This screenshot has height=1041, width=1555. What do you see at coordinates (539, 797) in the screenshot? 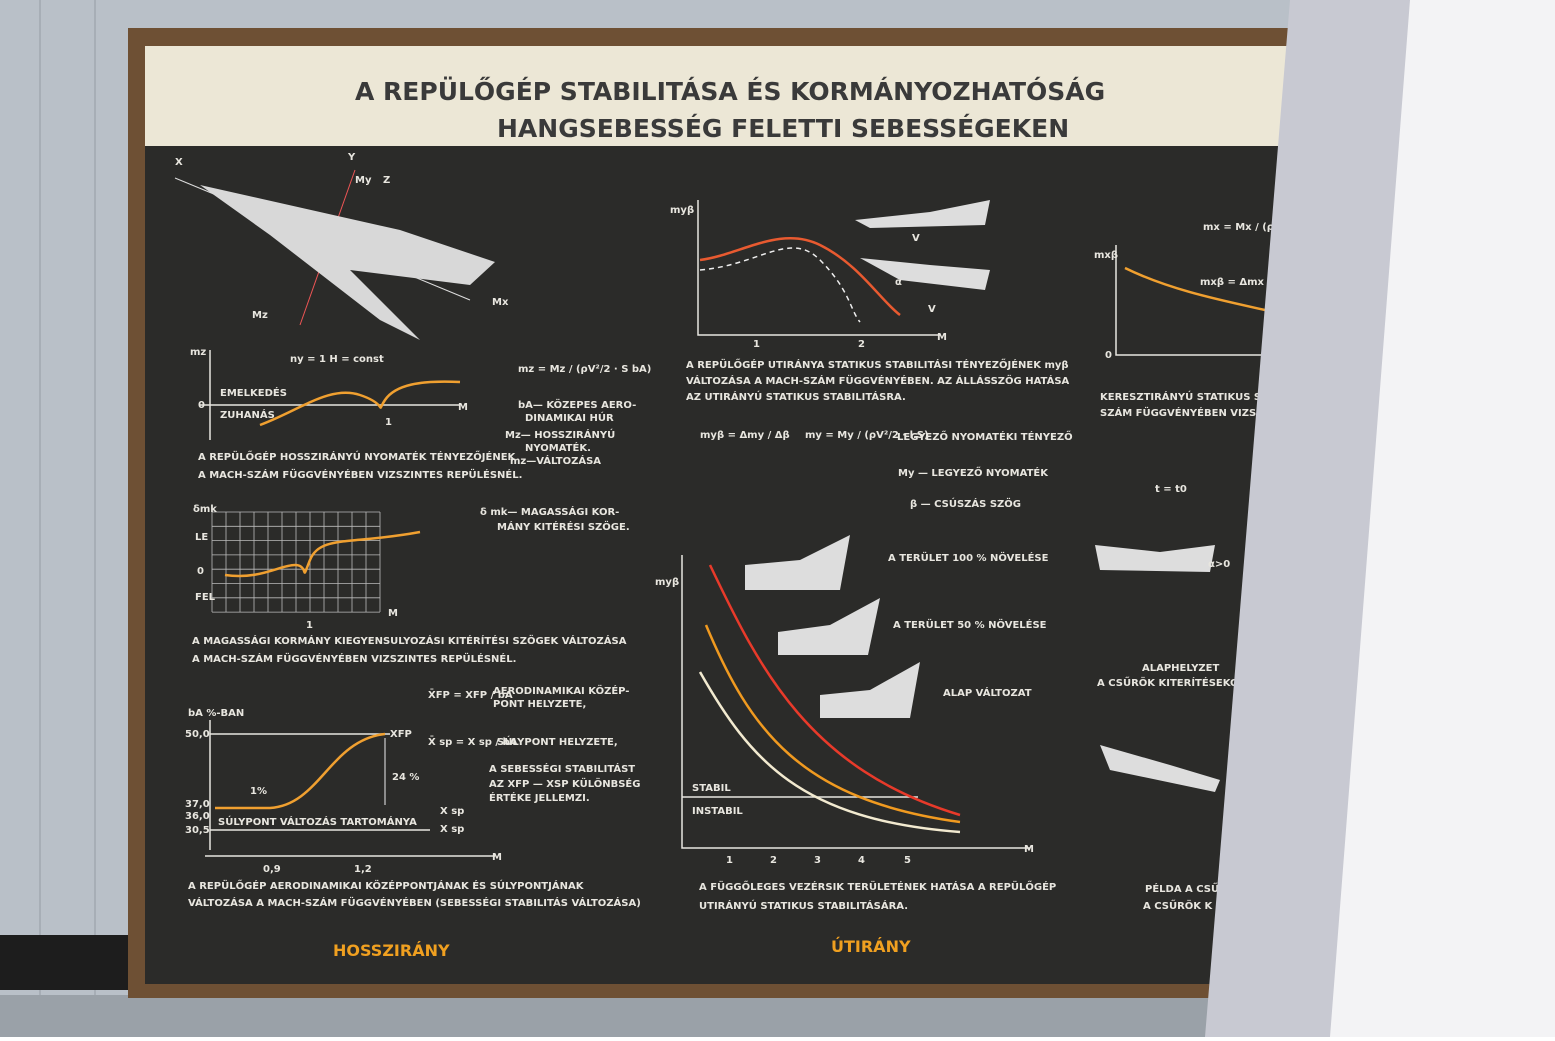
I see `label: ÉRTÉKE JELLEMZI.` at bounding box center [539, 797].